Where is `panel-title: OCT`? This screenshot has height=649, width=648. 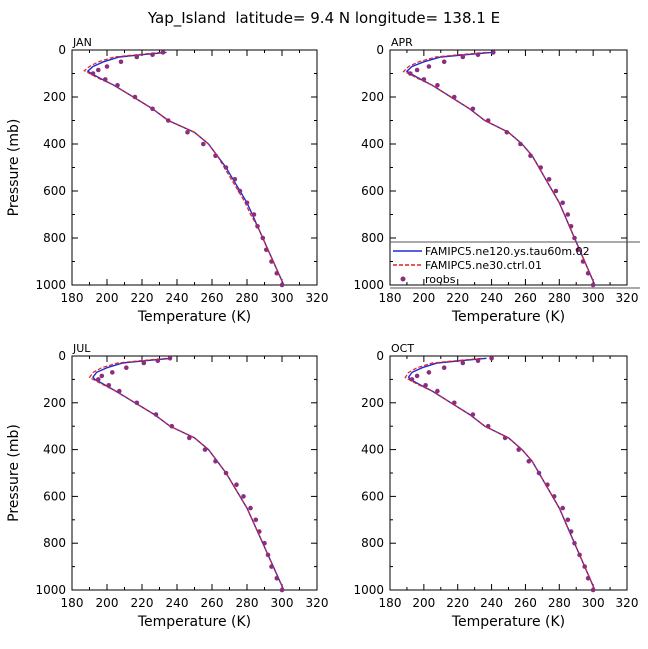
panel-title: OCT is located at coordinates (402, 348).